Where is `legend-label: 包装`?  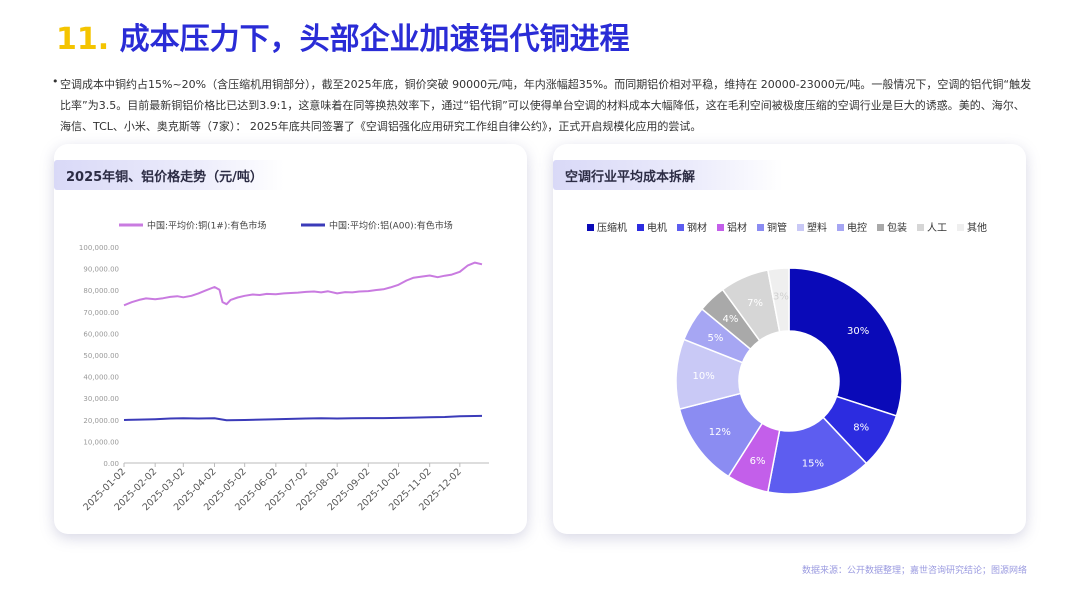 legend-label: 包装 is located at coordinates (897, 227).